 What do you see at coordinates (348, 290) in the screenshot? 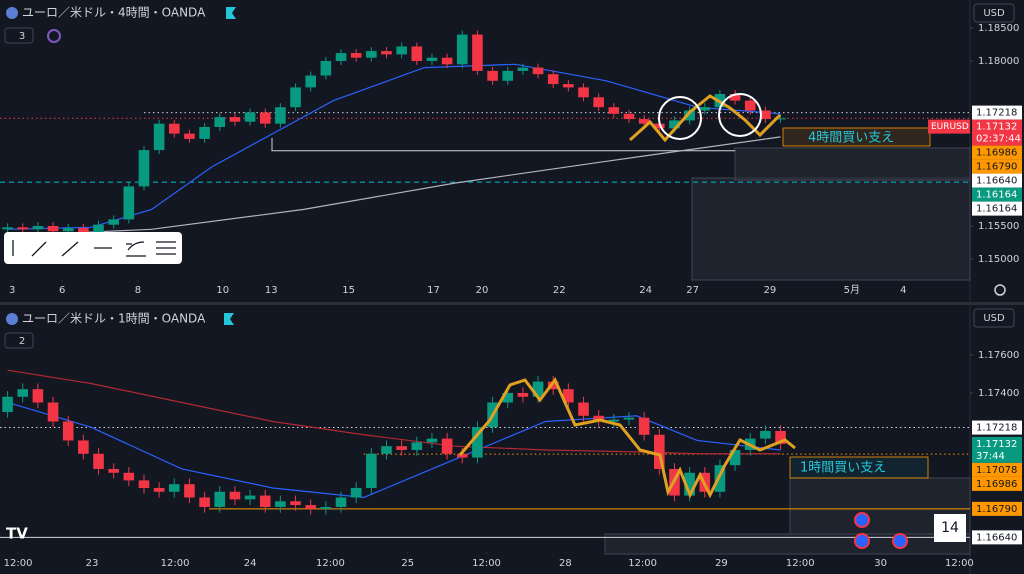
I see `x-tick-label: 15` at bounding box center [348, 290].